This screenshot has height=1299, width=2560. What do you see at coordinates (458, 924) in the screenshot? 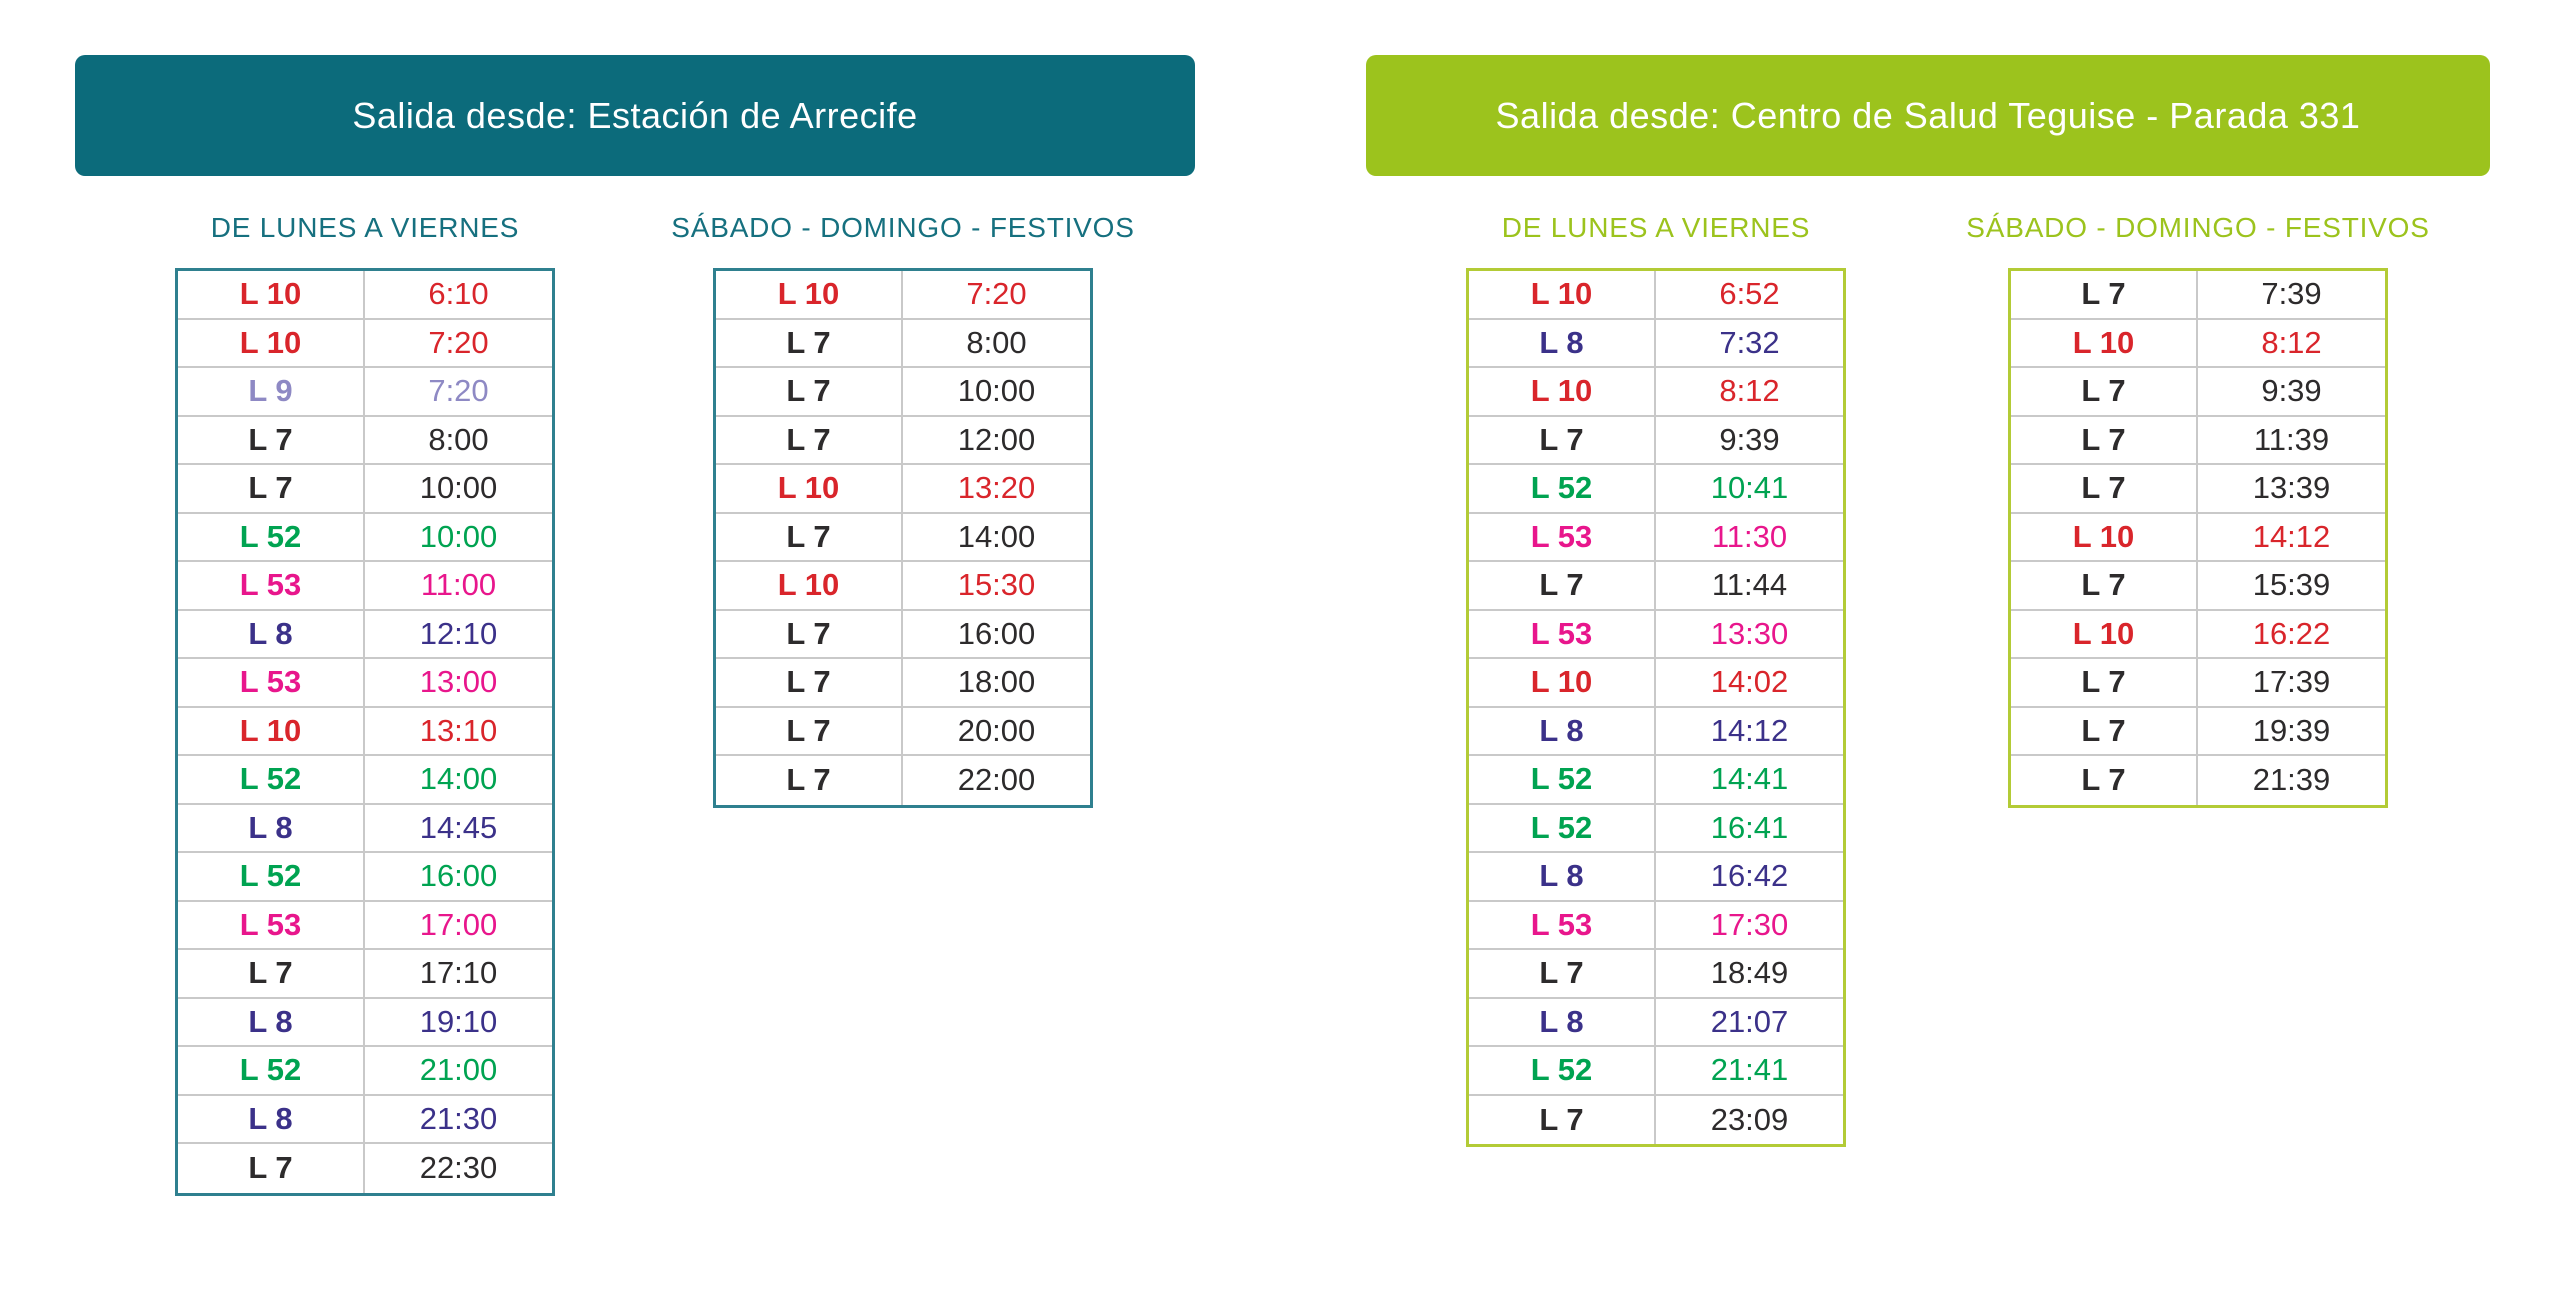
I see `time-cell: 17:00` at bounding box center [458, 924].